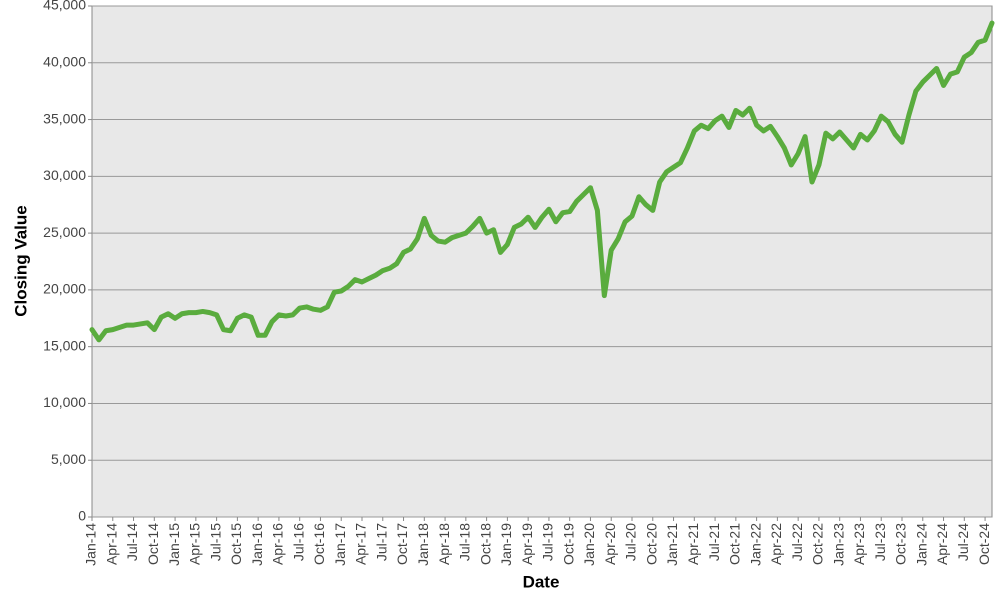 The width and height of the screenshot is (1000, 605). I want to click on x-tick-label: Jul-23, so click(880, 542).